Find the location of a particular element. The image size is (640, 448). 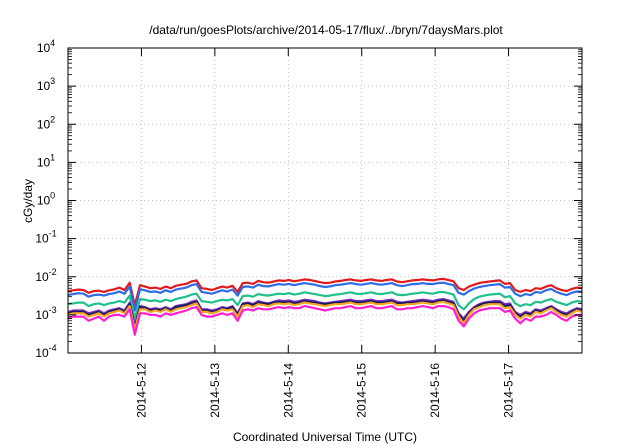

y-tick-label: 10² is located at coordinates (46, 122).